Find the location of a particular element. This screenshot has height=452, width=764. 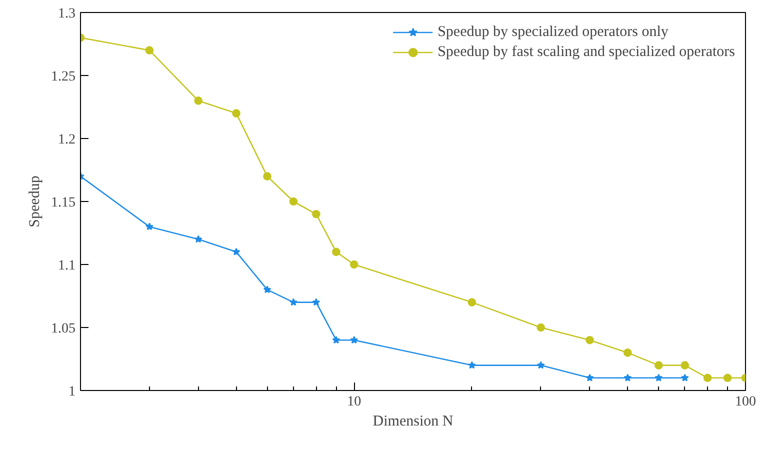

y-tick-label: 1.05 is located at coordinates (63, 329).